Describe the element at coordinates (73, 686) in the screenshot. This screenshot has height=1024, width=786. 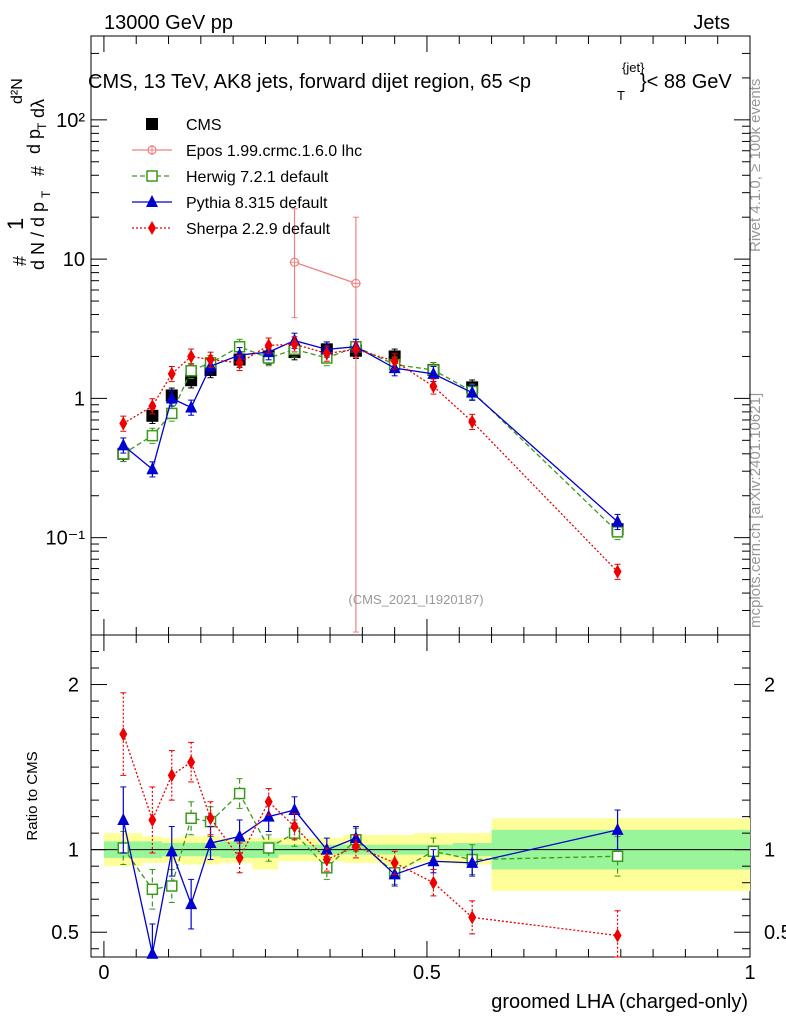
I see `ratio-y-tick-label-left: 2` at that location.